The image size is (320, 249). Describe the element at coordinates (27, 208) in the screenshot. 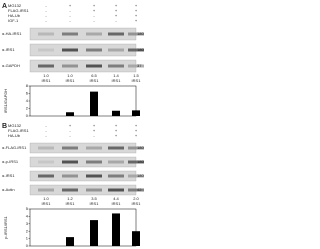

I see `y-tick-label: 5` at that location.